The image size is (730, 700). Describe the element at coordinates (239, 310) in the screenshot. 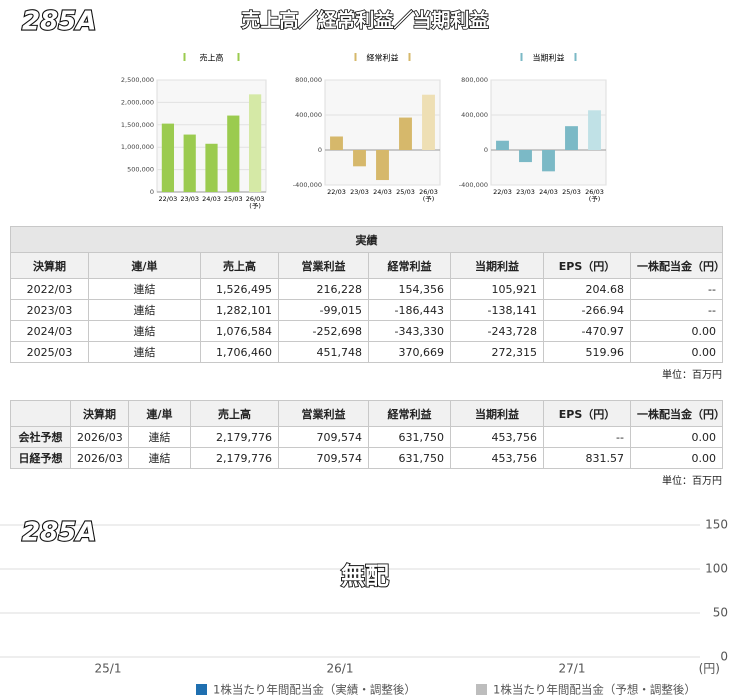

I see `table-cell: 1,282,101` at that location.